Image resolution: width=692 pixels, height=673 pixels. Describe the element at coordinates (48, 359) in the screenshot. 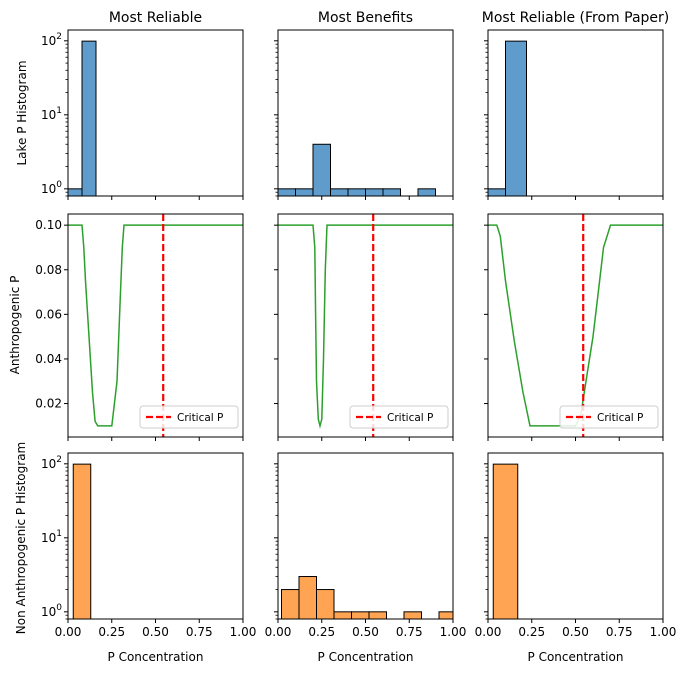

I see `y-tick-label: 0.04` at that location.